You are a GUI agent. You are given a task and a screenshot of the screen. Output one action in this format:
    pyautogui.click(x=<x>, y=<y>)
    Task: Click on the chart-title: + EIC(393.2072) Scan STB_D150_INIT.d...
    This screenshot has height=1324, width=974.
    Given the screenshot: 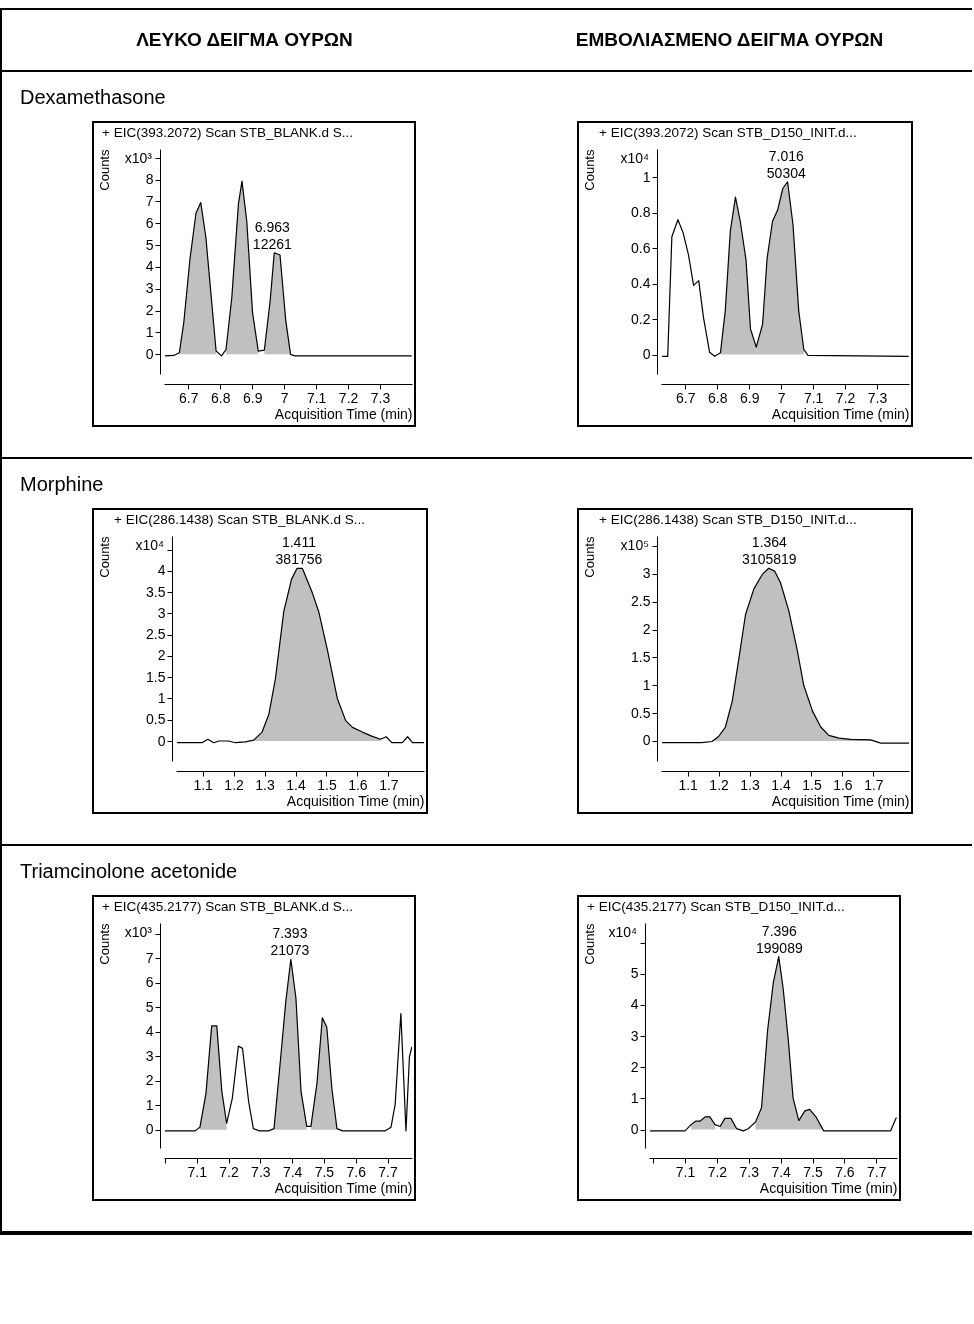 What is the action you would take?
    pyautogui.click(x=728, y=132)
    